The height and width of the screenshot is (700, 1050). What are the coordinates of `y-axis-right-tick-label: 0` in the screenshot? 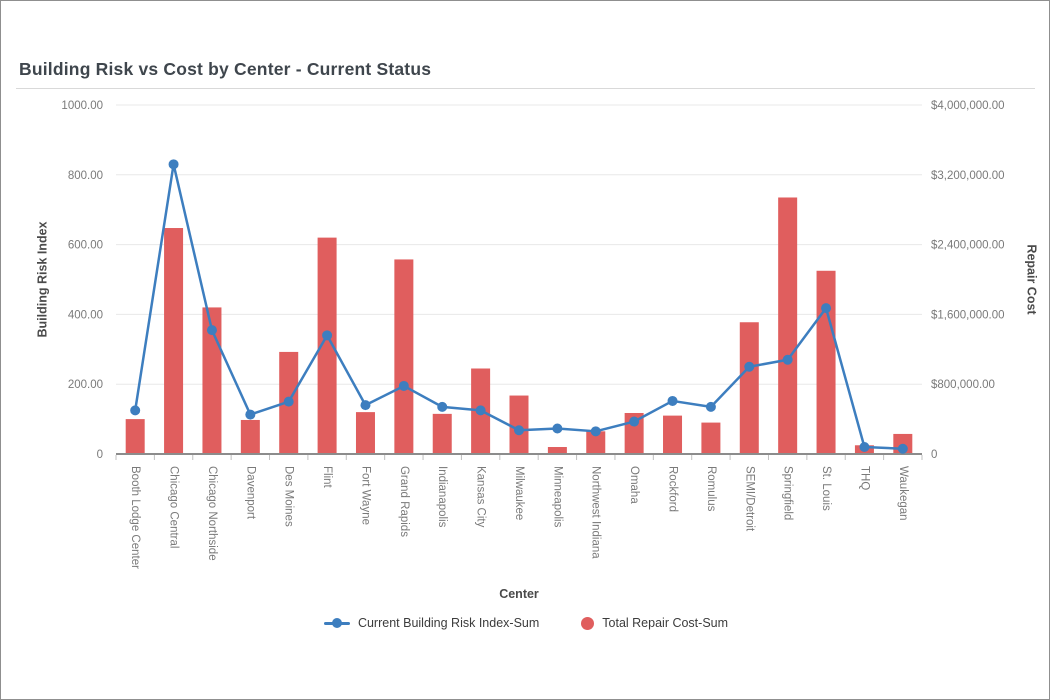 It's located at (934, 455).